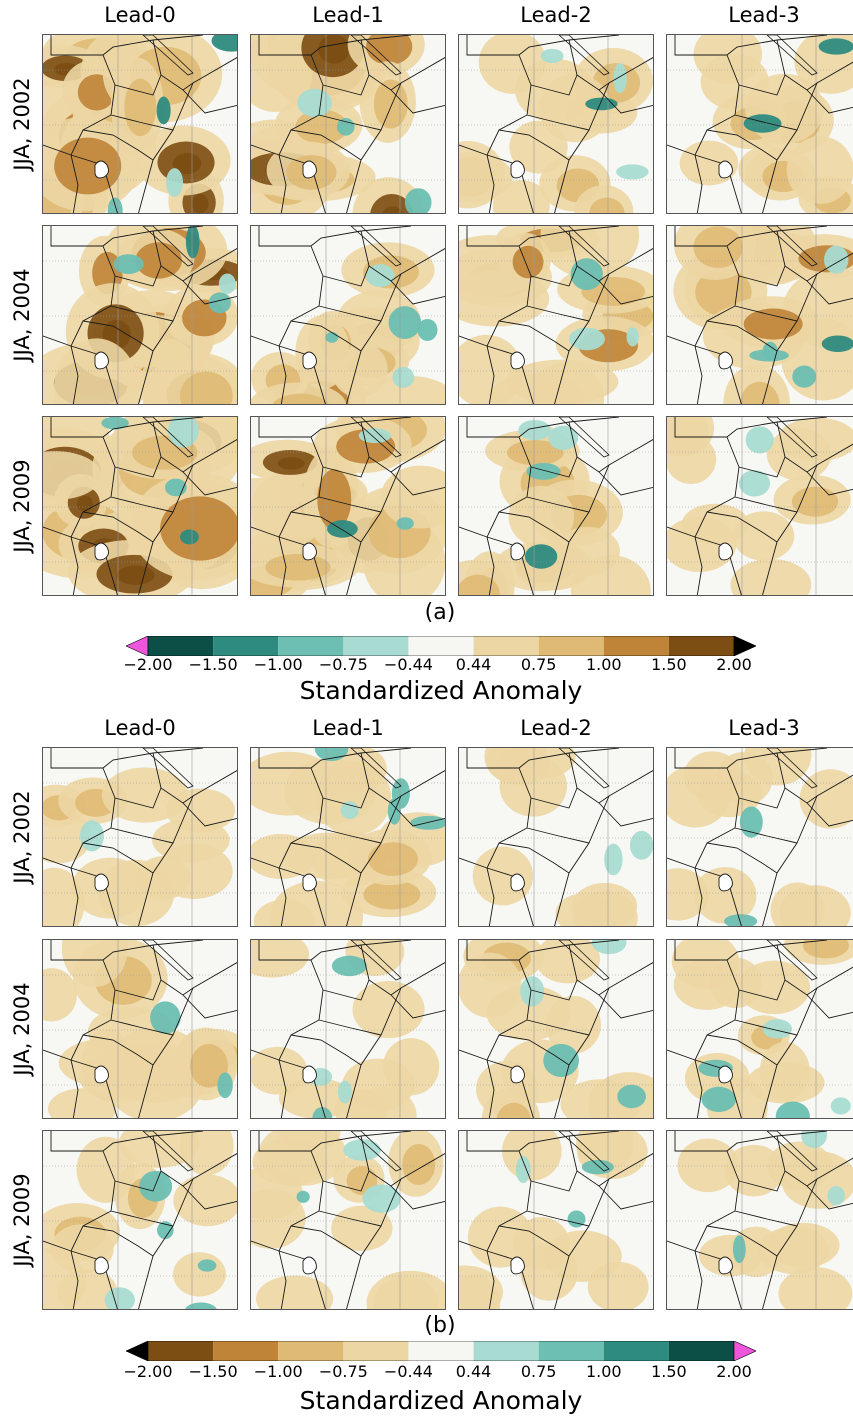 The image size is (853, 1425). What do you see at coordinates (440, 612) in the screenshot?
I see `panel-caption: (a)` at bounding box center [440, 612].